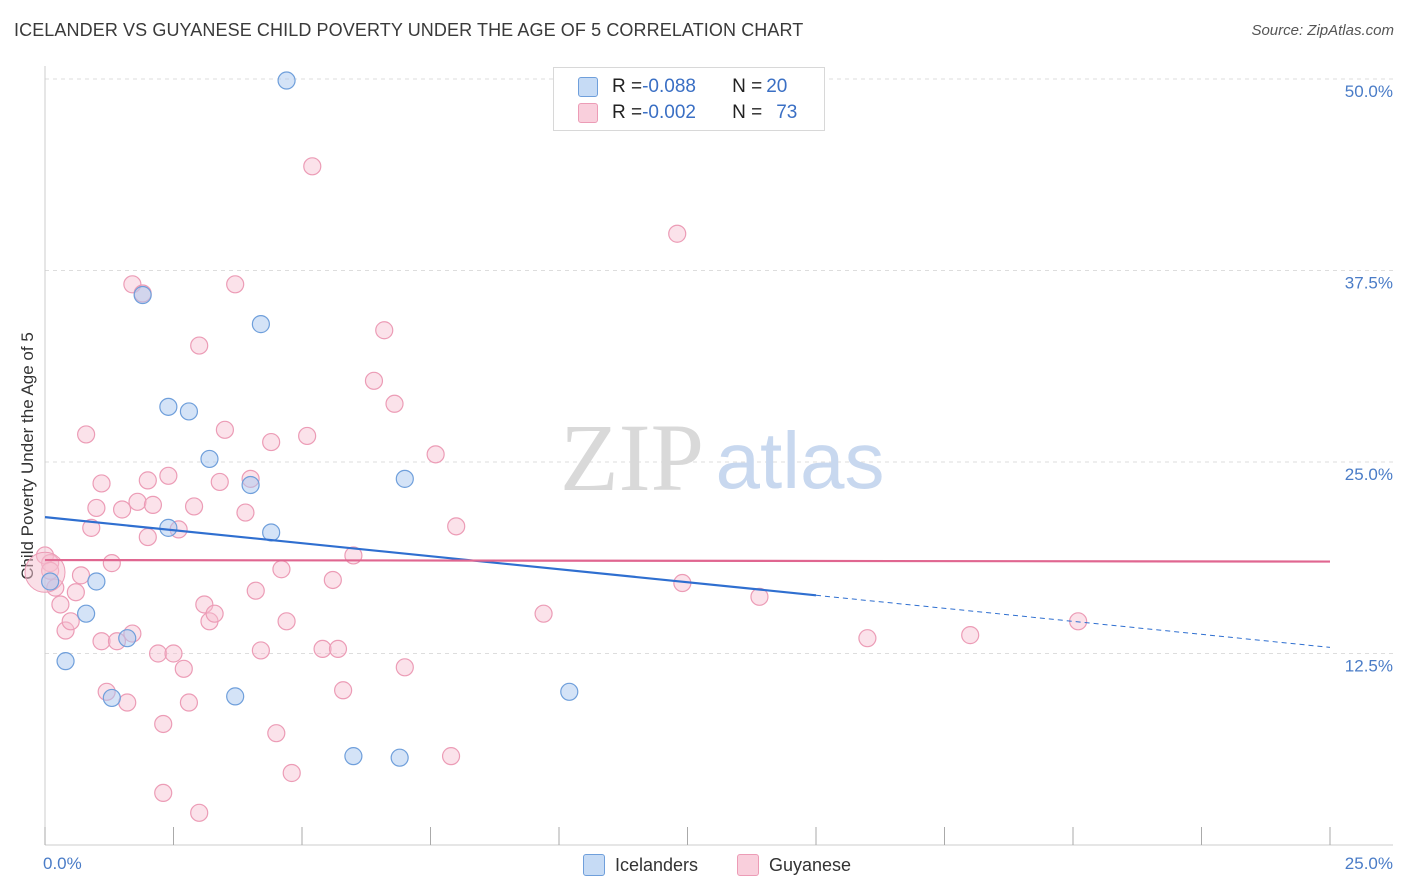  Describe the element at coordinates (787, 112) in the screenshot. I see `legend-n-value: 73` at that location.